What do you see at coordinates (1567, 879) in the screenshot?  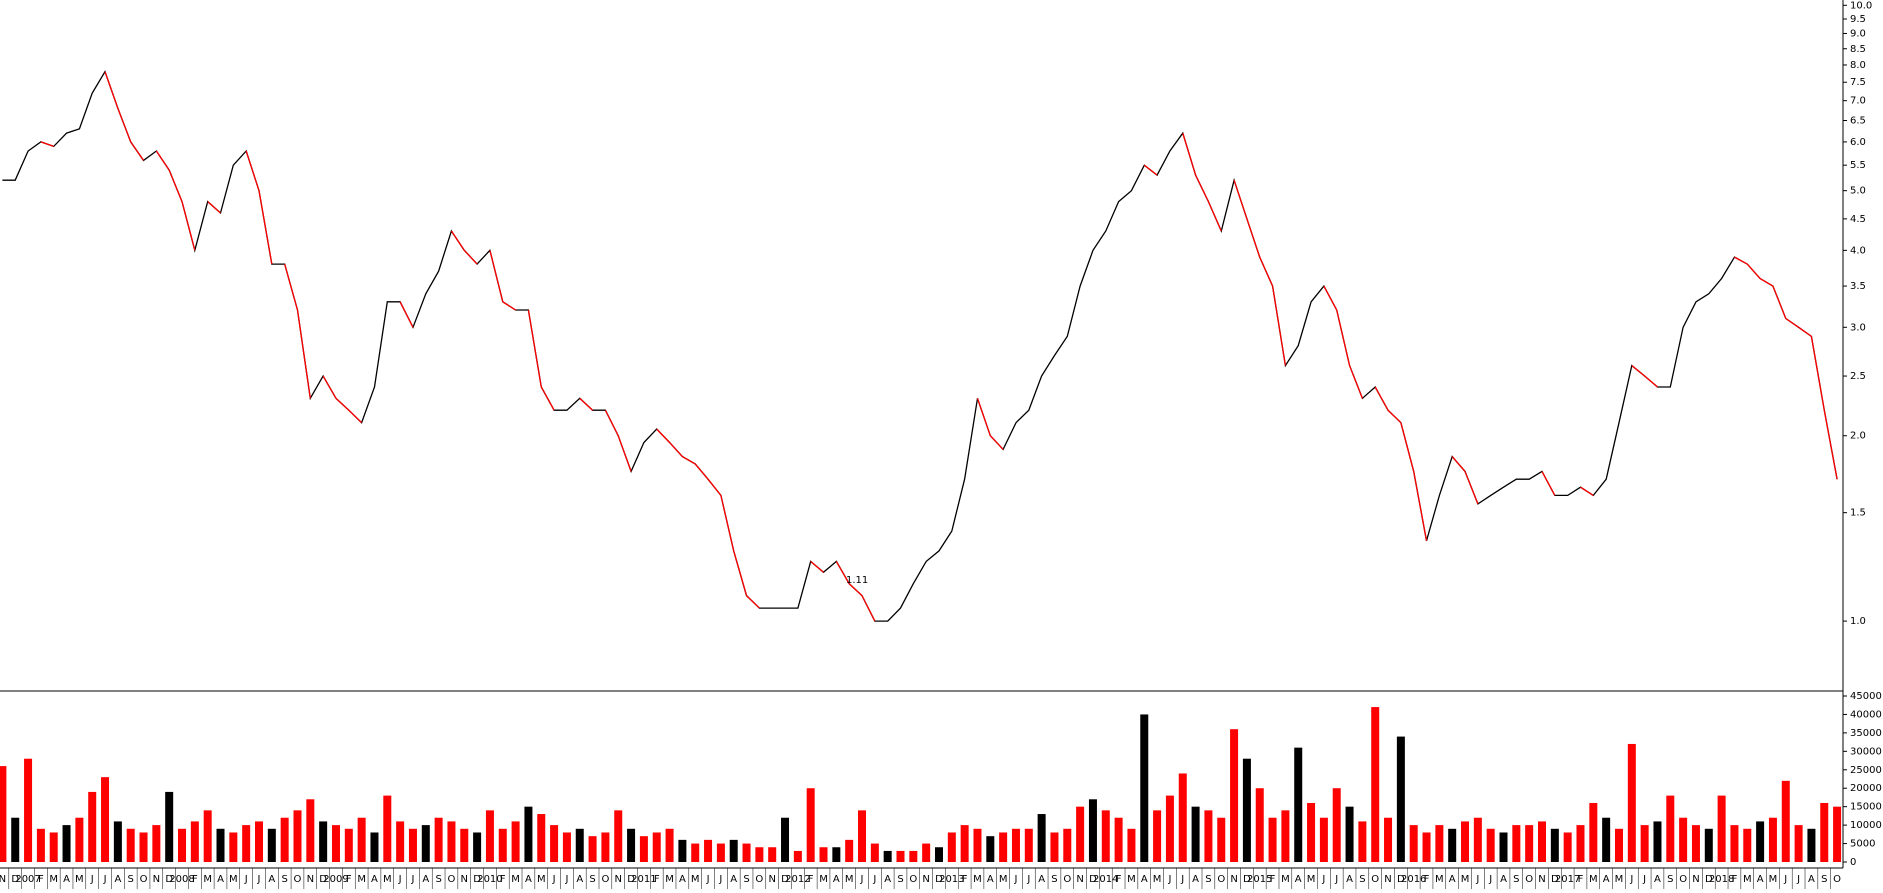 I see `x-tick-label: 2017` at bounding box center [1567, 879].